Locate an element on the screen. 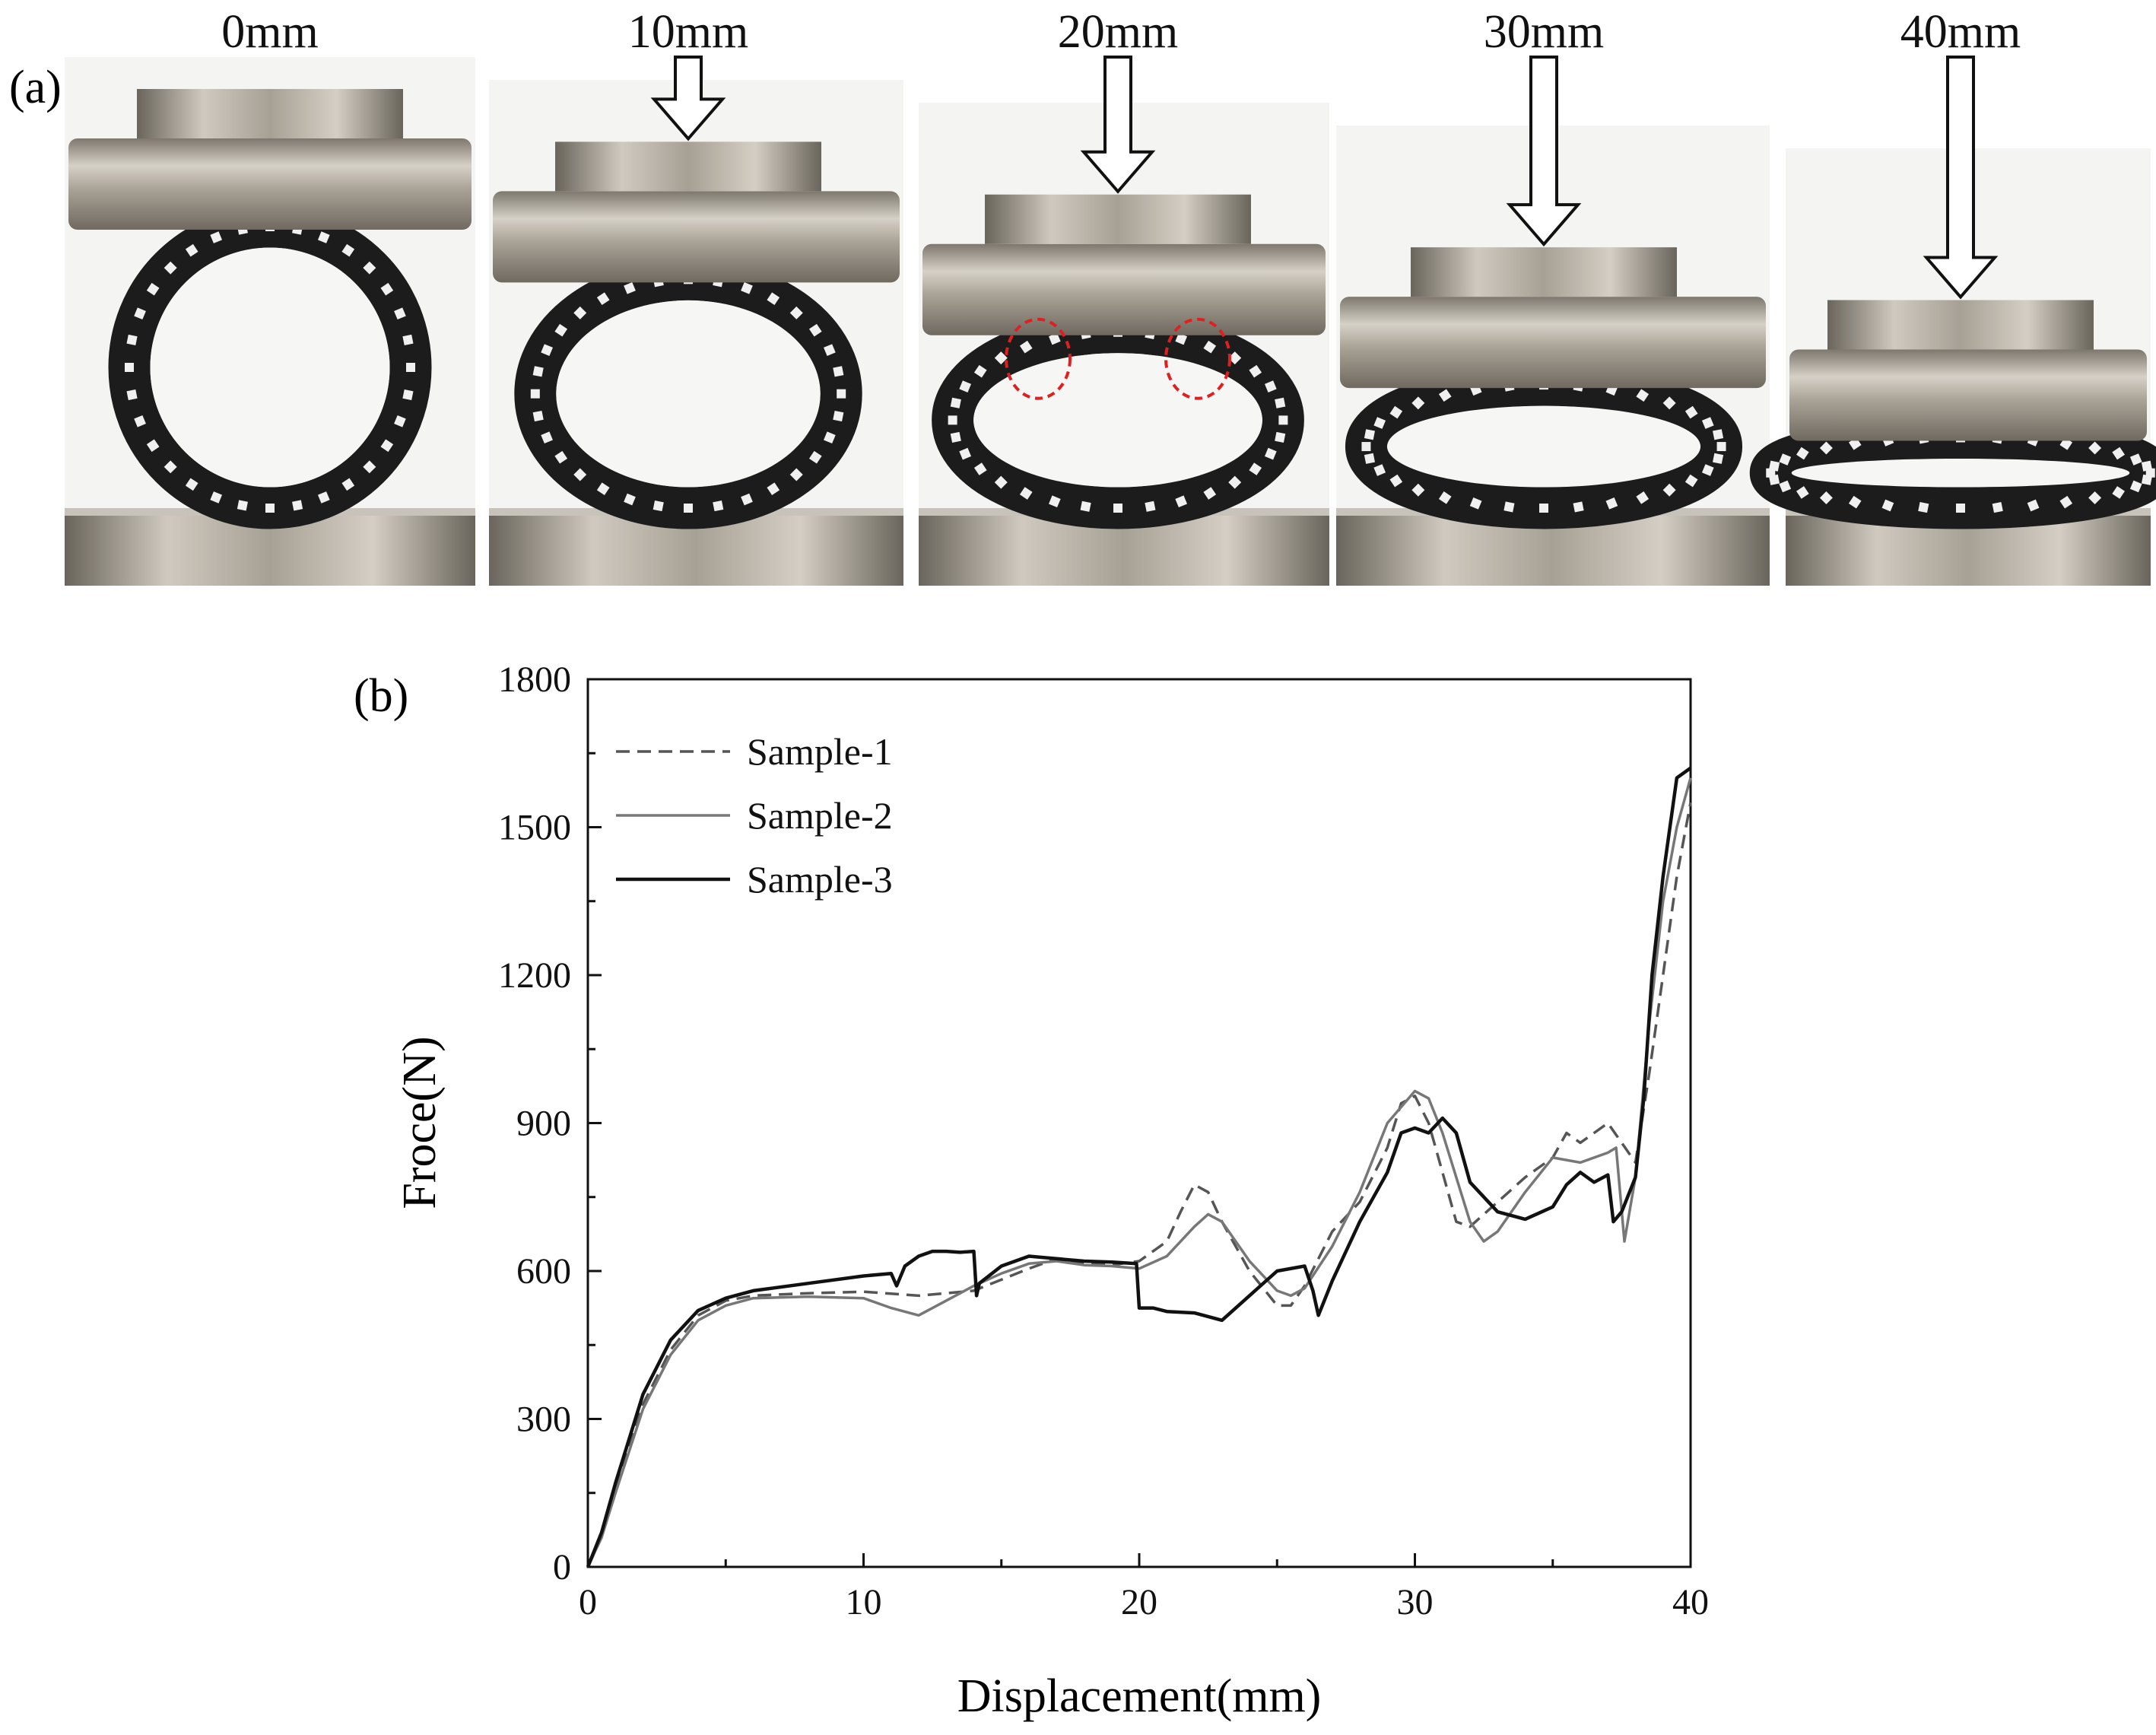 This screenshot has width=2156, height=1735. stage-30mm: 30mm is located at coordinates (1553, 296).